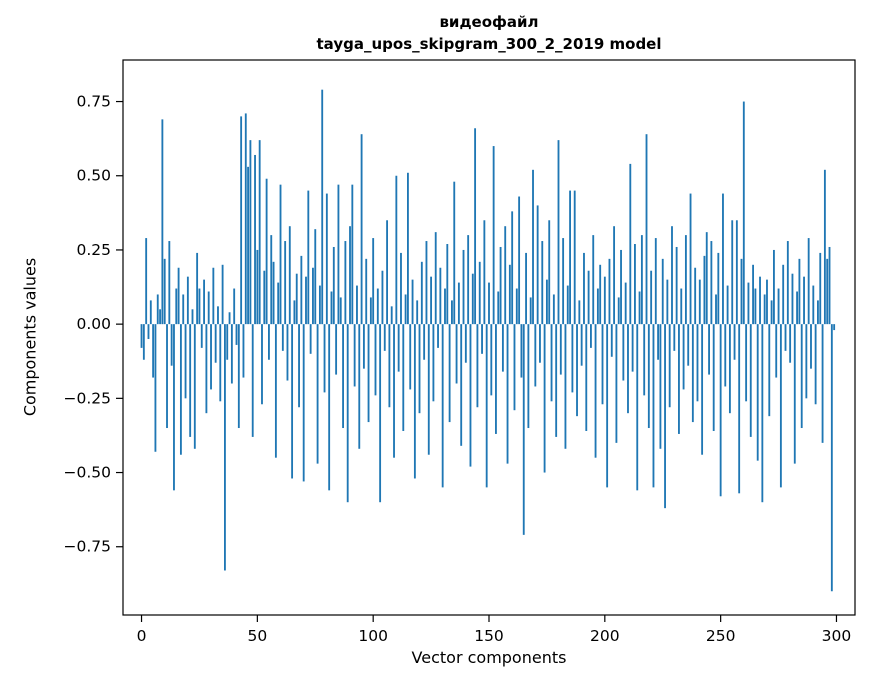  I want to click on y-tick-label: −0.75, so click(88, 547).